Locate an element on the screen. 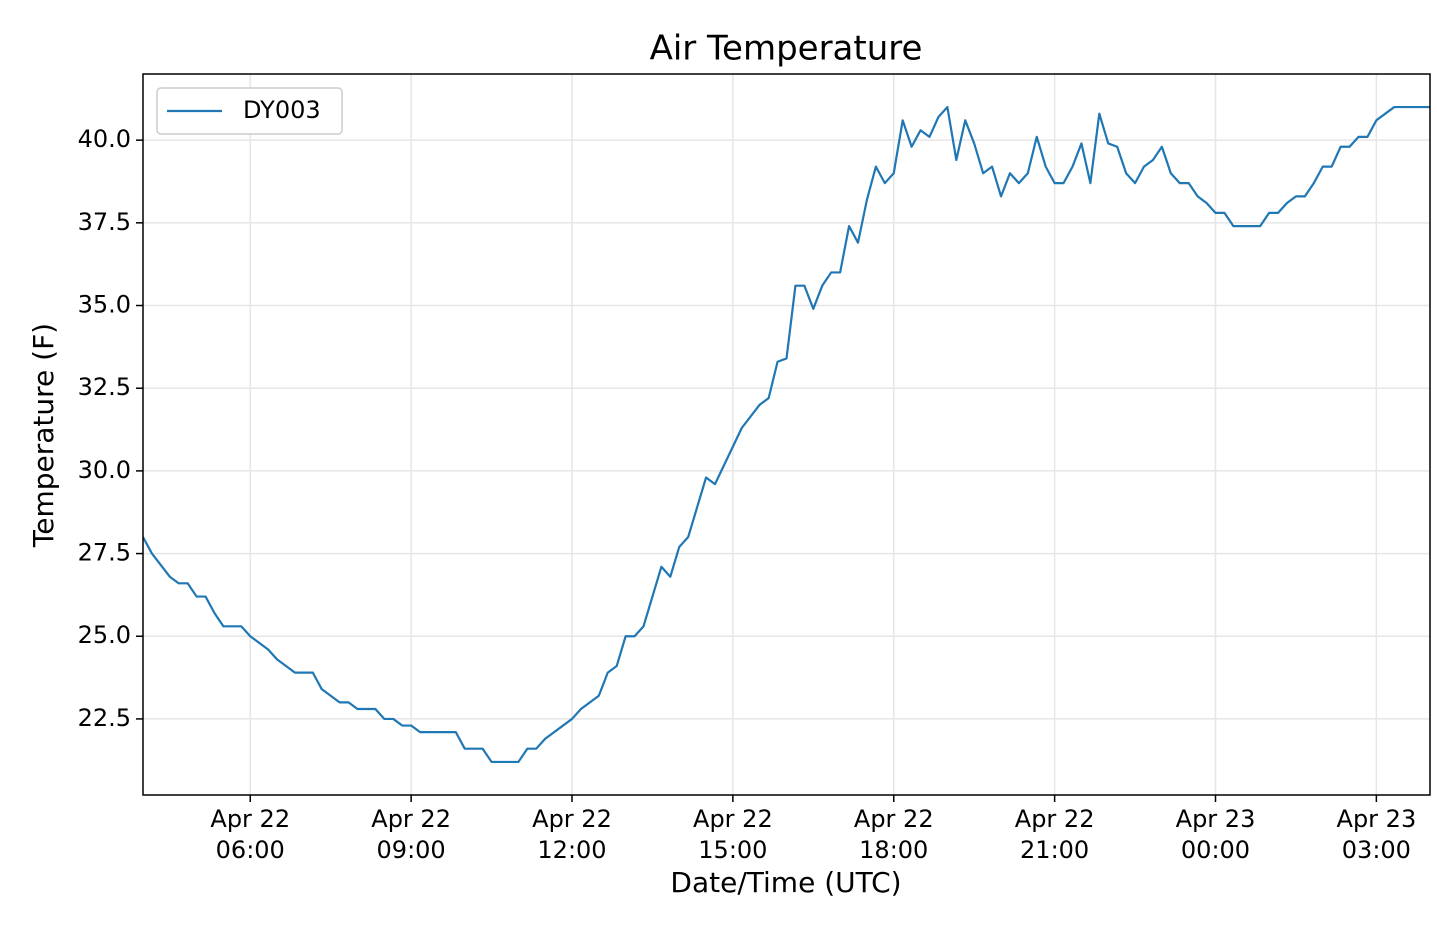  tick-label-line: 00:00 is located at coordinates (1215, 850).